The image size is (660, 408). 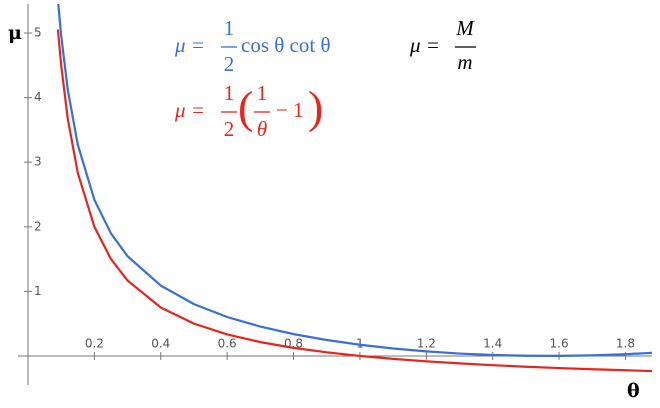 What do you see at coordinates (245, 107) in the screenshot?
I see `formula-paren: (` at bounding box center [245, 107].